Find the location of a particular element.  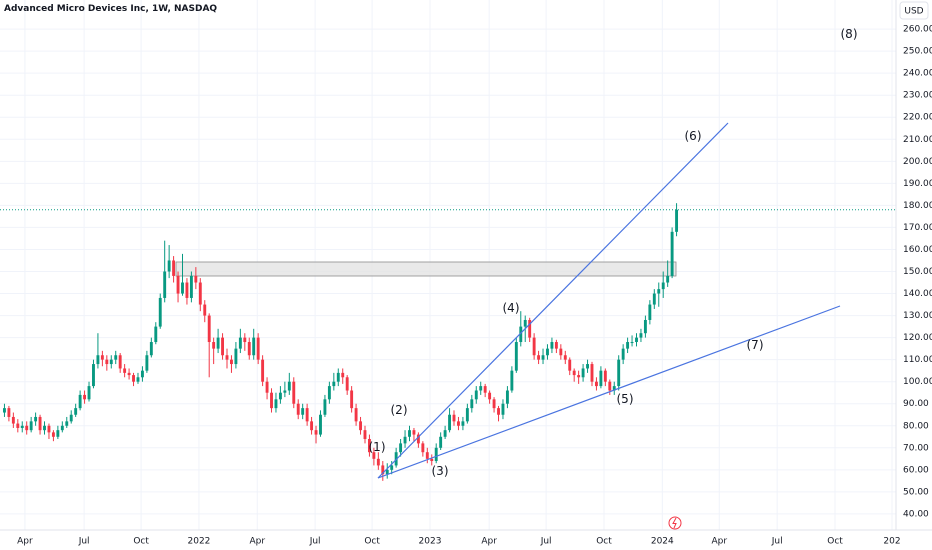

y-tick-label: 250.00 is located at coordinates (917, 52).